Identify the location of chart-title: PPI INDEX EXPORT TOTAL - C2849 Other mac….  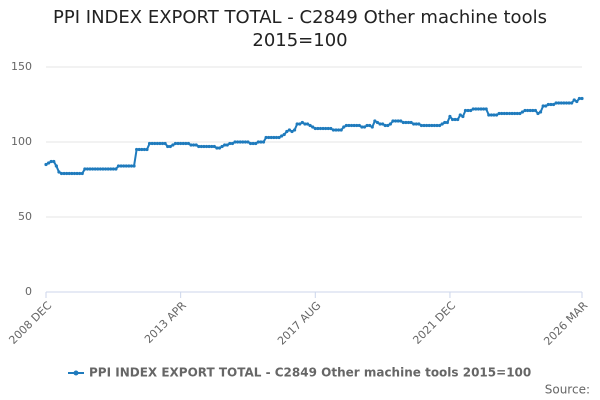
(300, 29).